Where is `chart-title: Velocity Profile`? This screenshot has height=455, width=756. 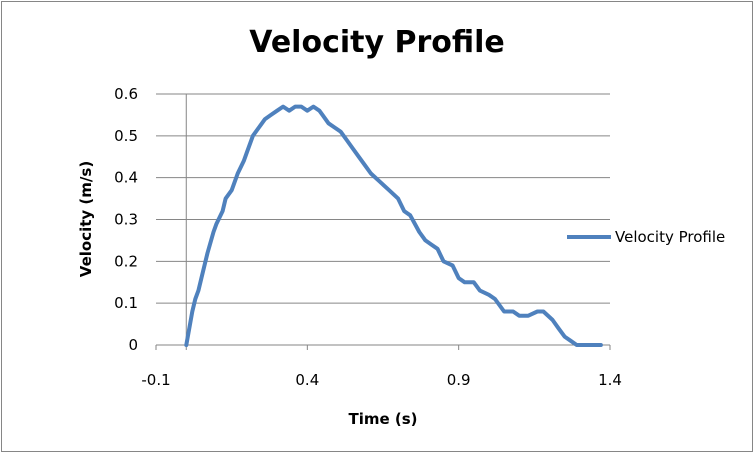 chart-title: Velocity Profile is located at coordinates (376, 42).